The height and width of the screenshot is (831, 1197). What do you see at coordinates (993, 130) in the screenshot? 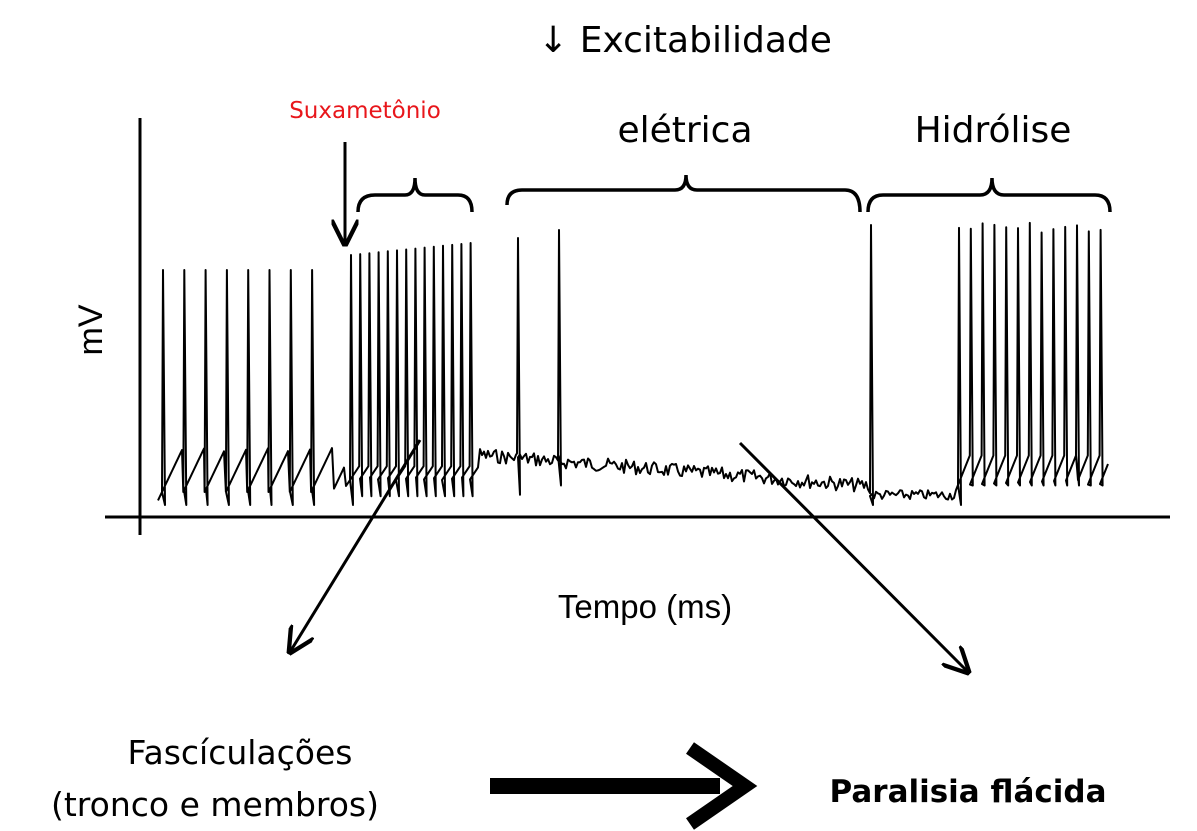
I see `phase-label: Hidrólise` at bounding box center [993, 130].